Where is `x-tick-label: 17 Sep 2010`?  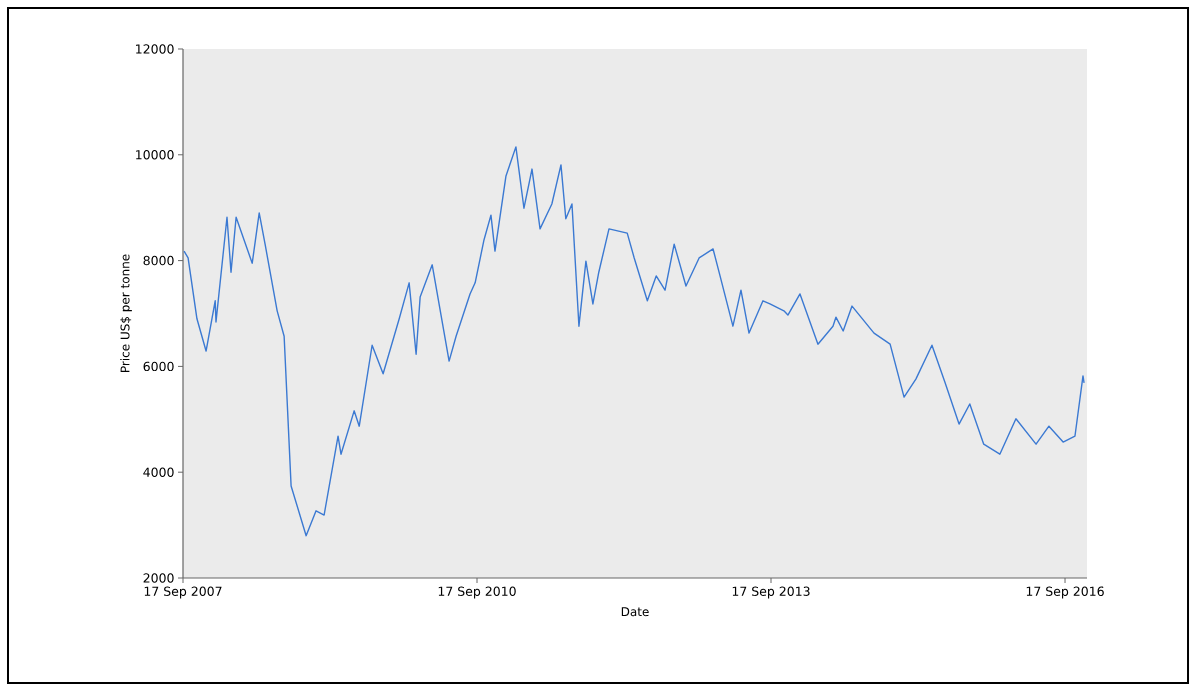 x-tick-label: 17 Sep 2010 is located at coordinates (477, 592).